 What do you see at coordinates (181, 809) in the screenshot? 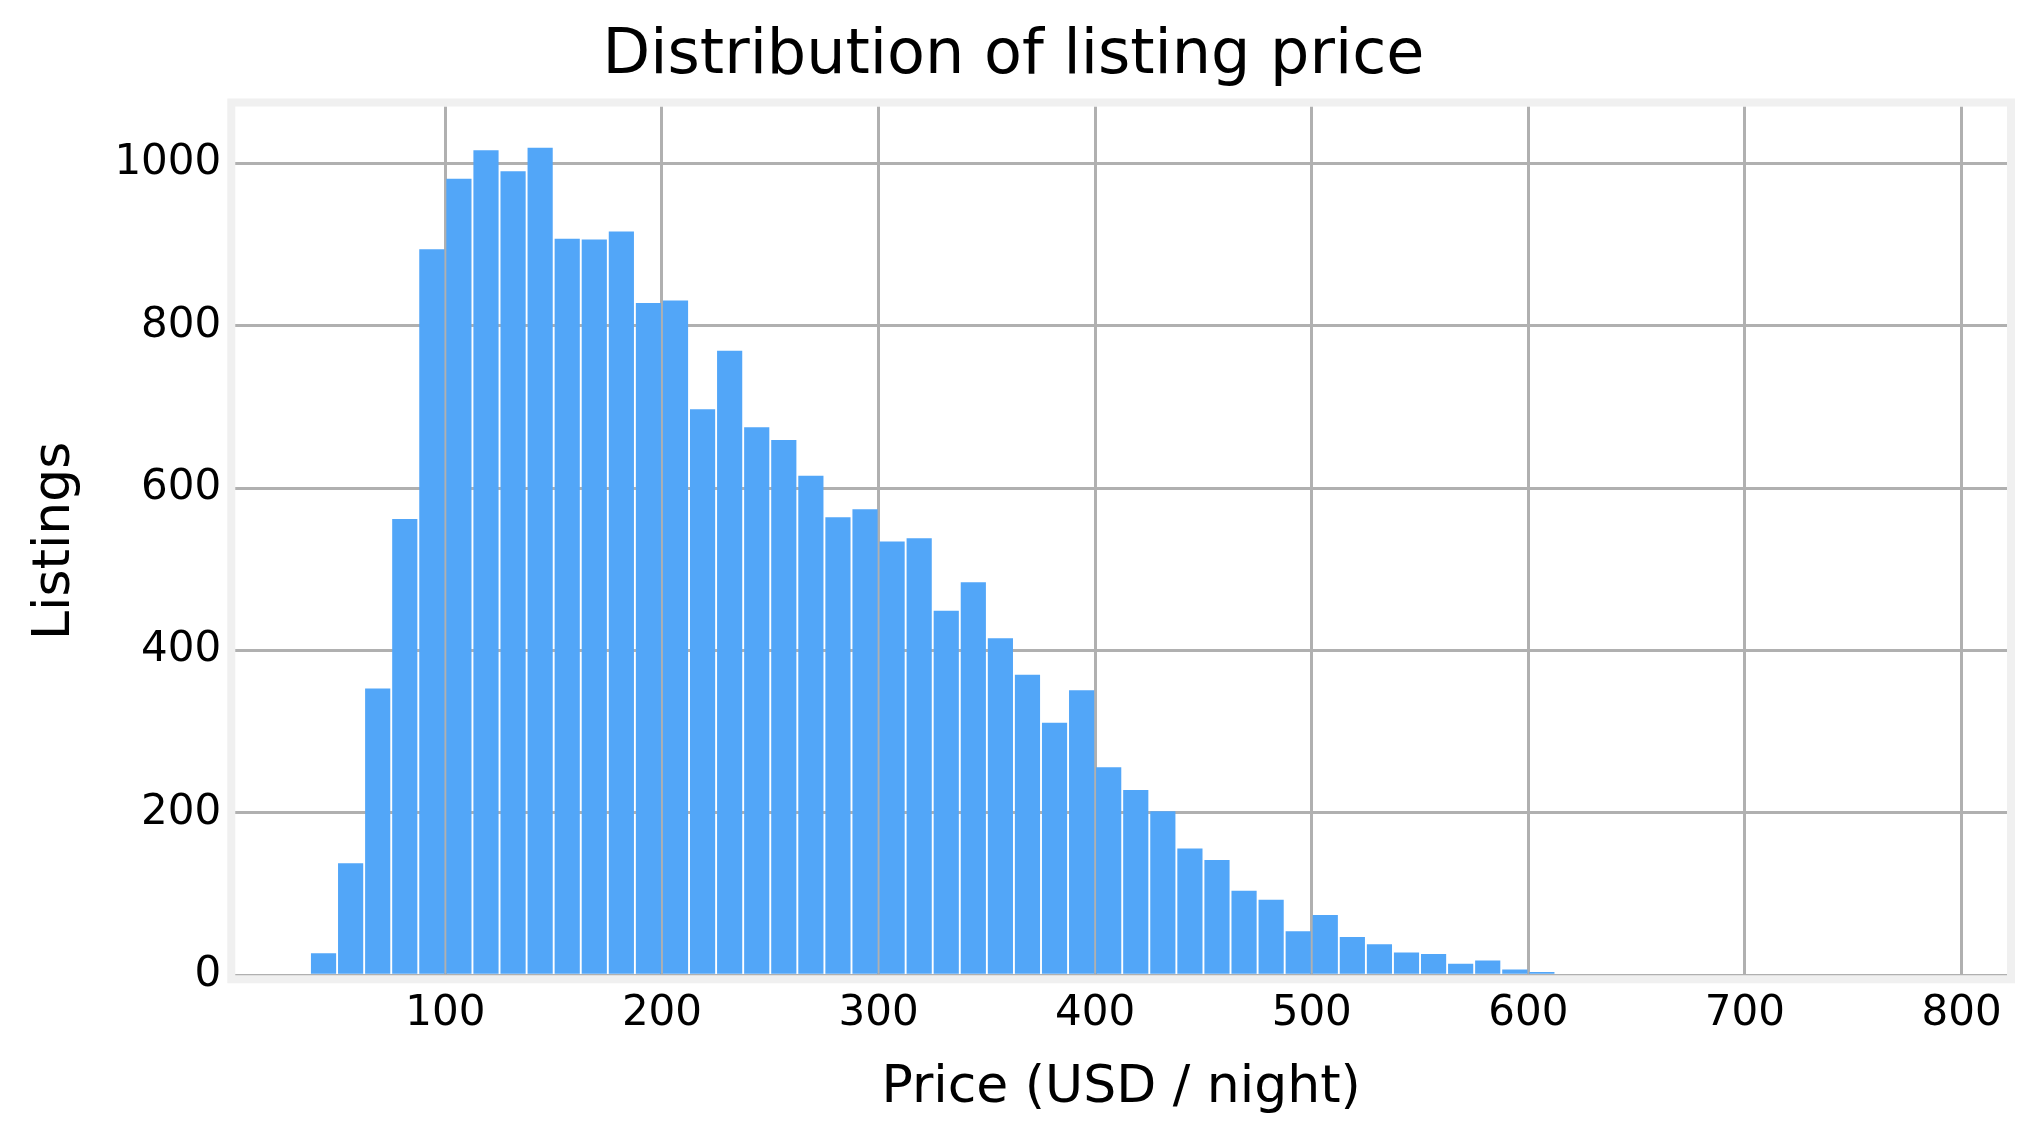
I see `y-tick-label: 200` at bounding box center [181, 809].